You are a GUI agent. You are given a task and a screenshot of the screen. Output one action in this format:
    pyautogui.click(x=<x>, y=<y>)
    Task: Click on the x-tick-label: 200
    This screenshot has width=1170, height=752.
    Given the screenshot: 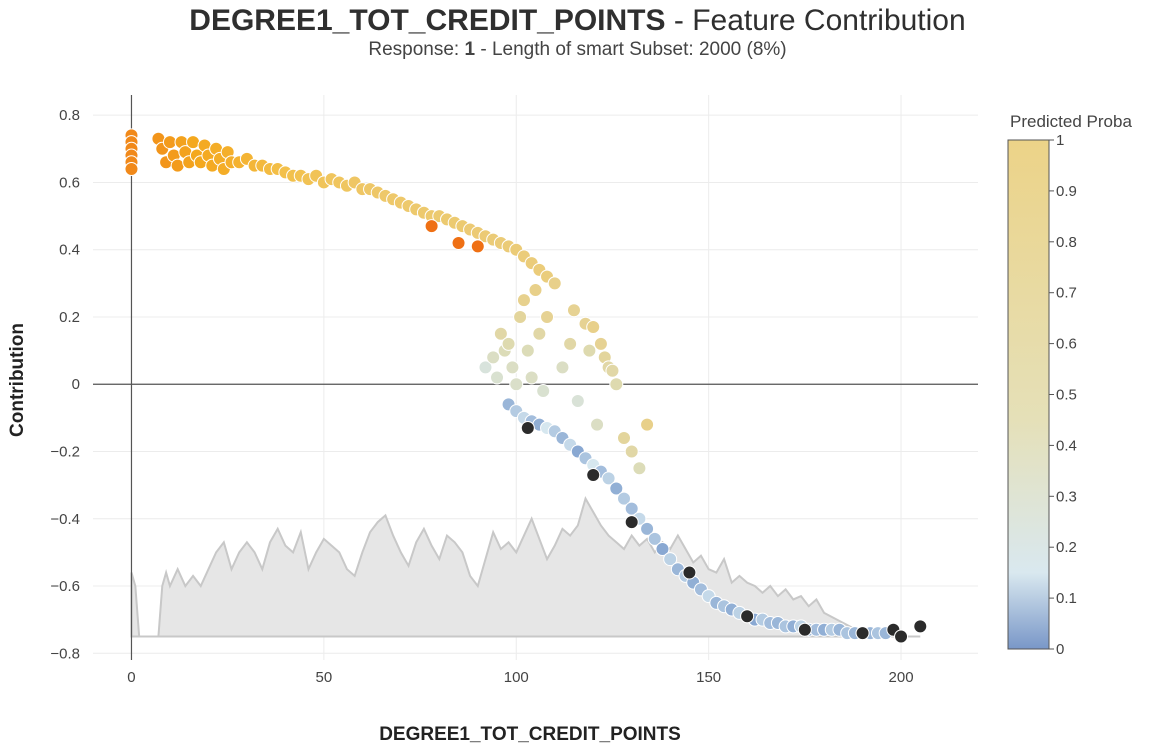 What is the action you would take?
    pyautogui.click(x=901, y=677)
    